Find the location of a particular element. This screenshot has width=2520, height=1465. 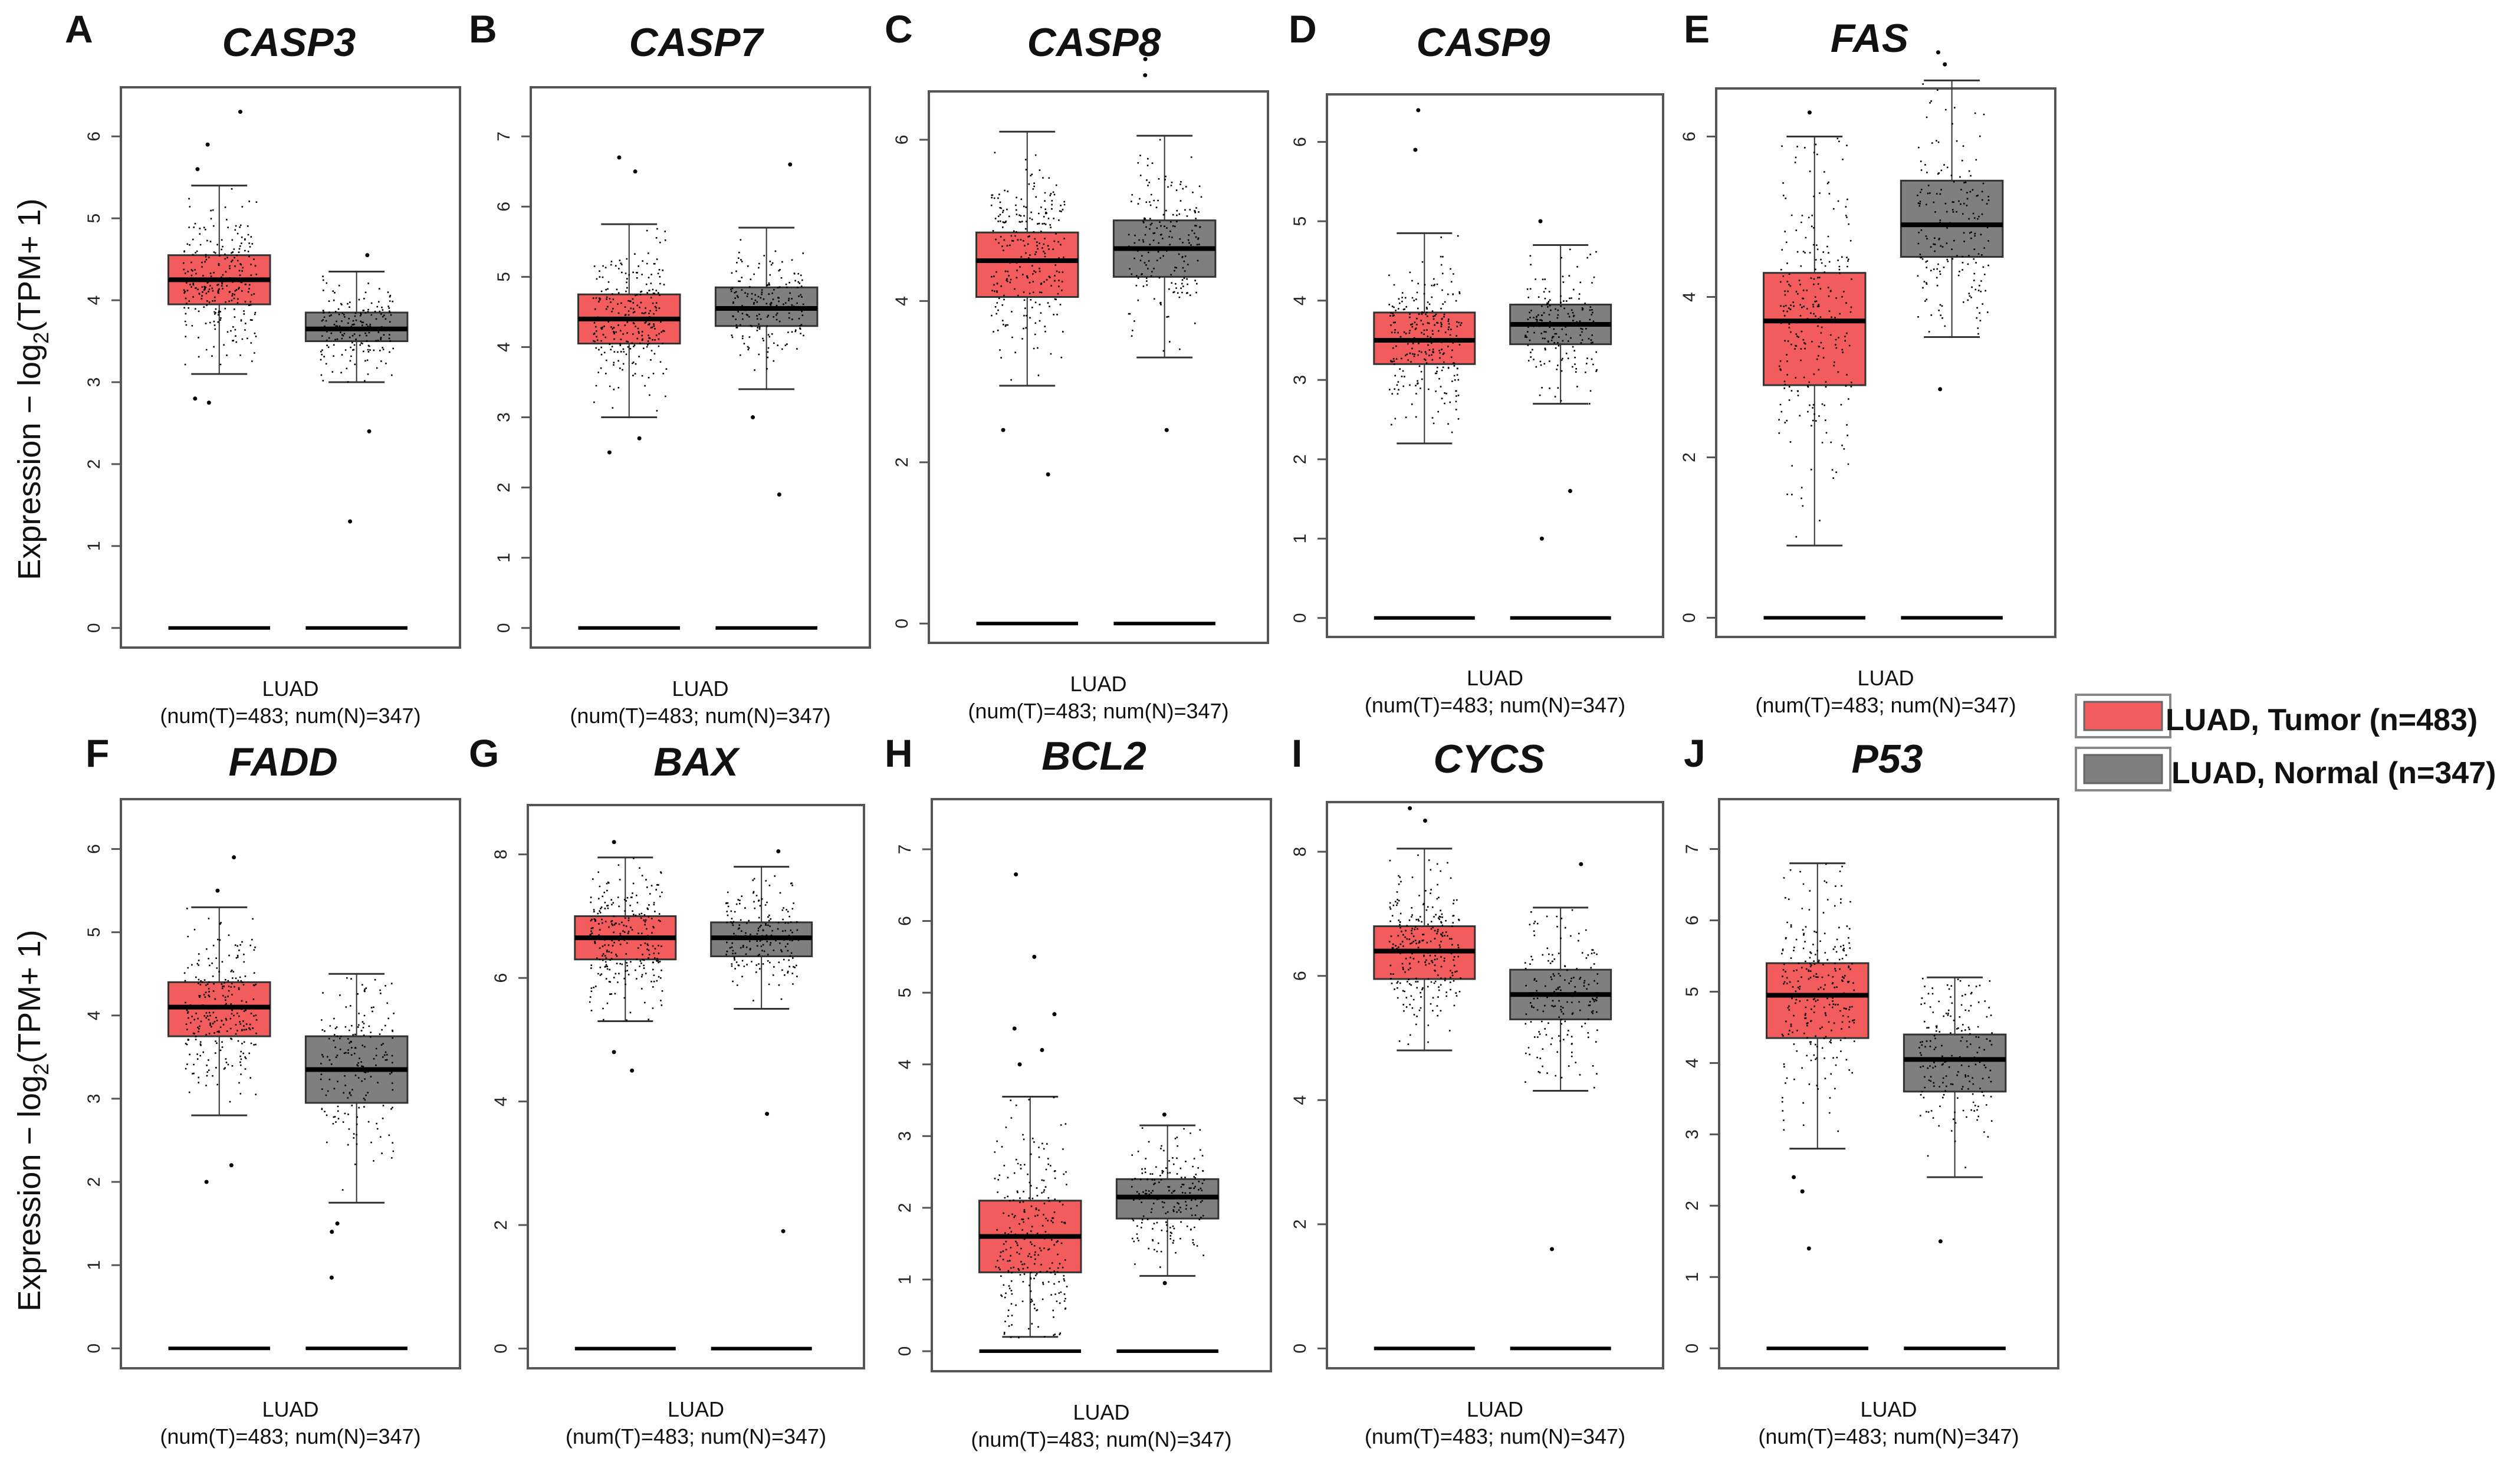

panel-letter: J is located at coordinates (1695, 753).